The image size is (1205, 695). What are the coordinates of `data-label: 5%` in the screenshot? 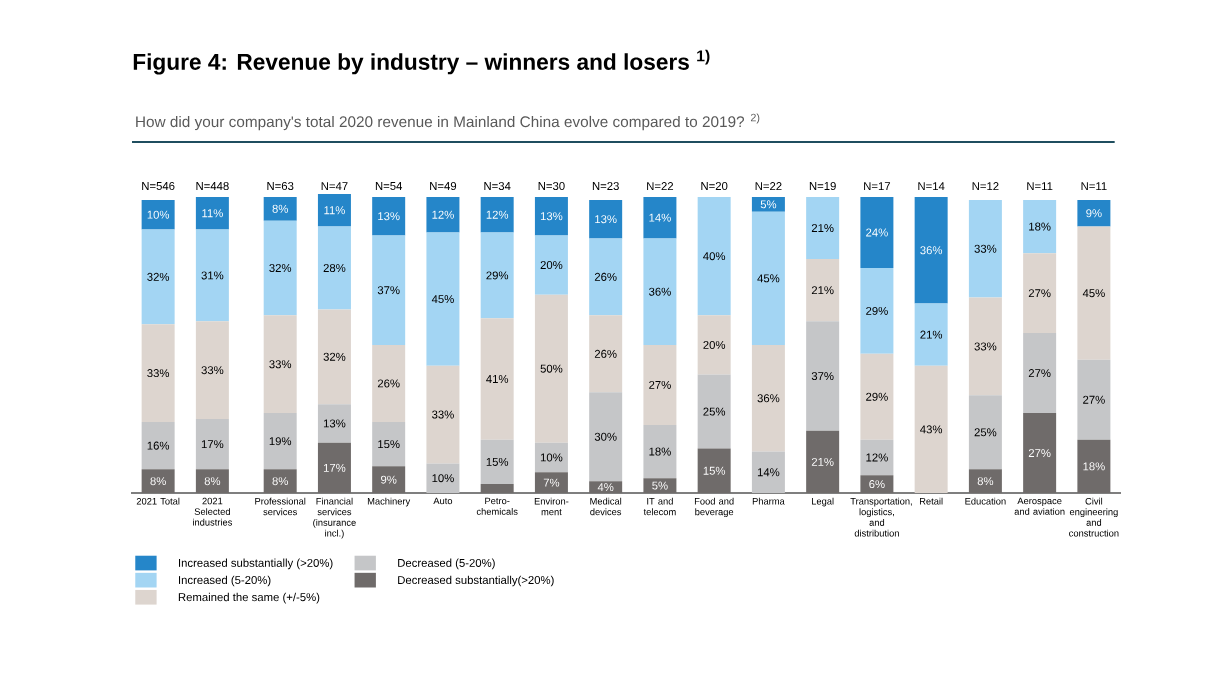 It's located at (768, 204).